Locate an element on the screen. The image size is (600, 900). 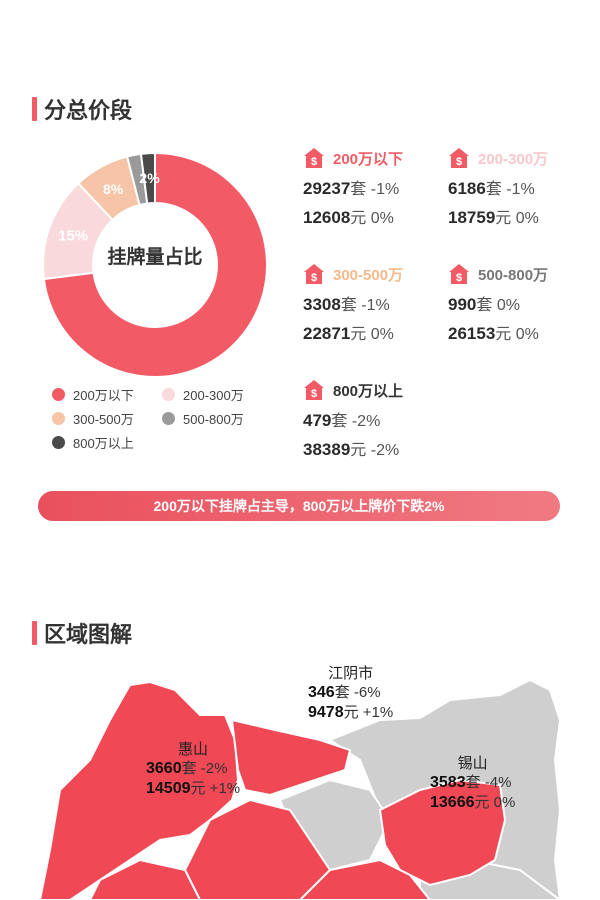
stat-block-500-800: $ 500-800万 990套 0% 26153元 0% is located at coordinates (523, 303).